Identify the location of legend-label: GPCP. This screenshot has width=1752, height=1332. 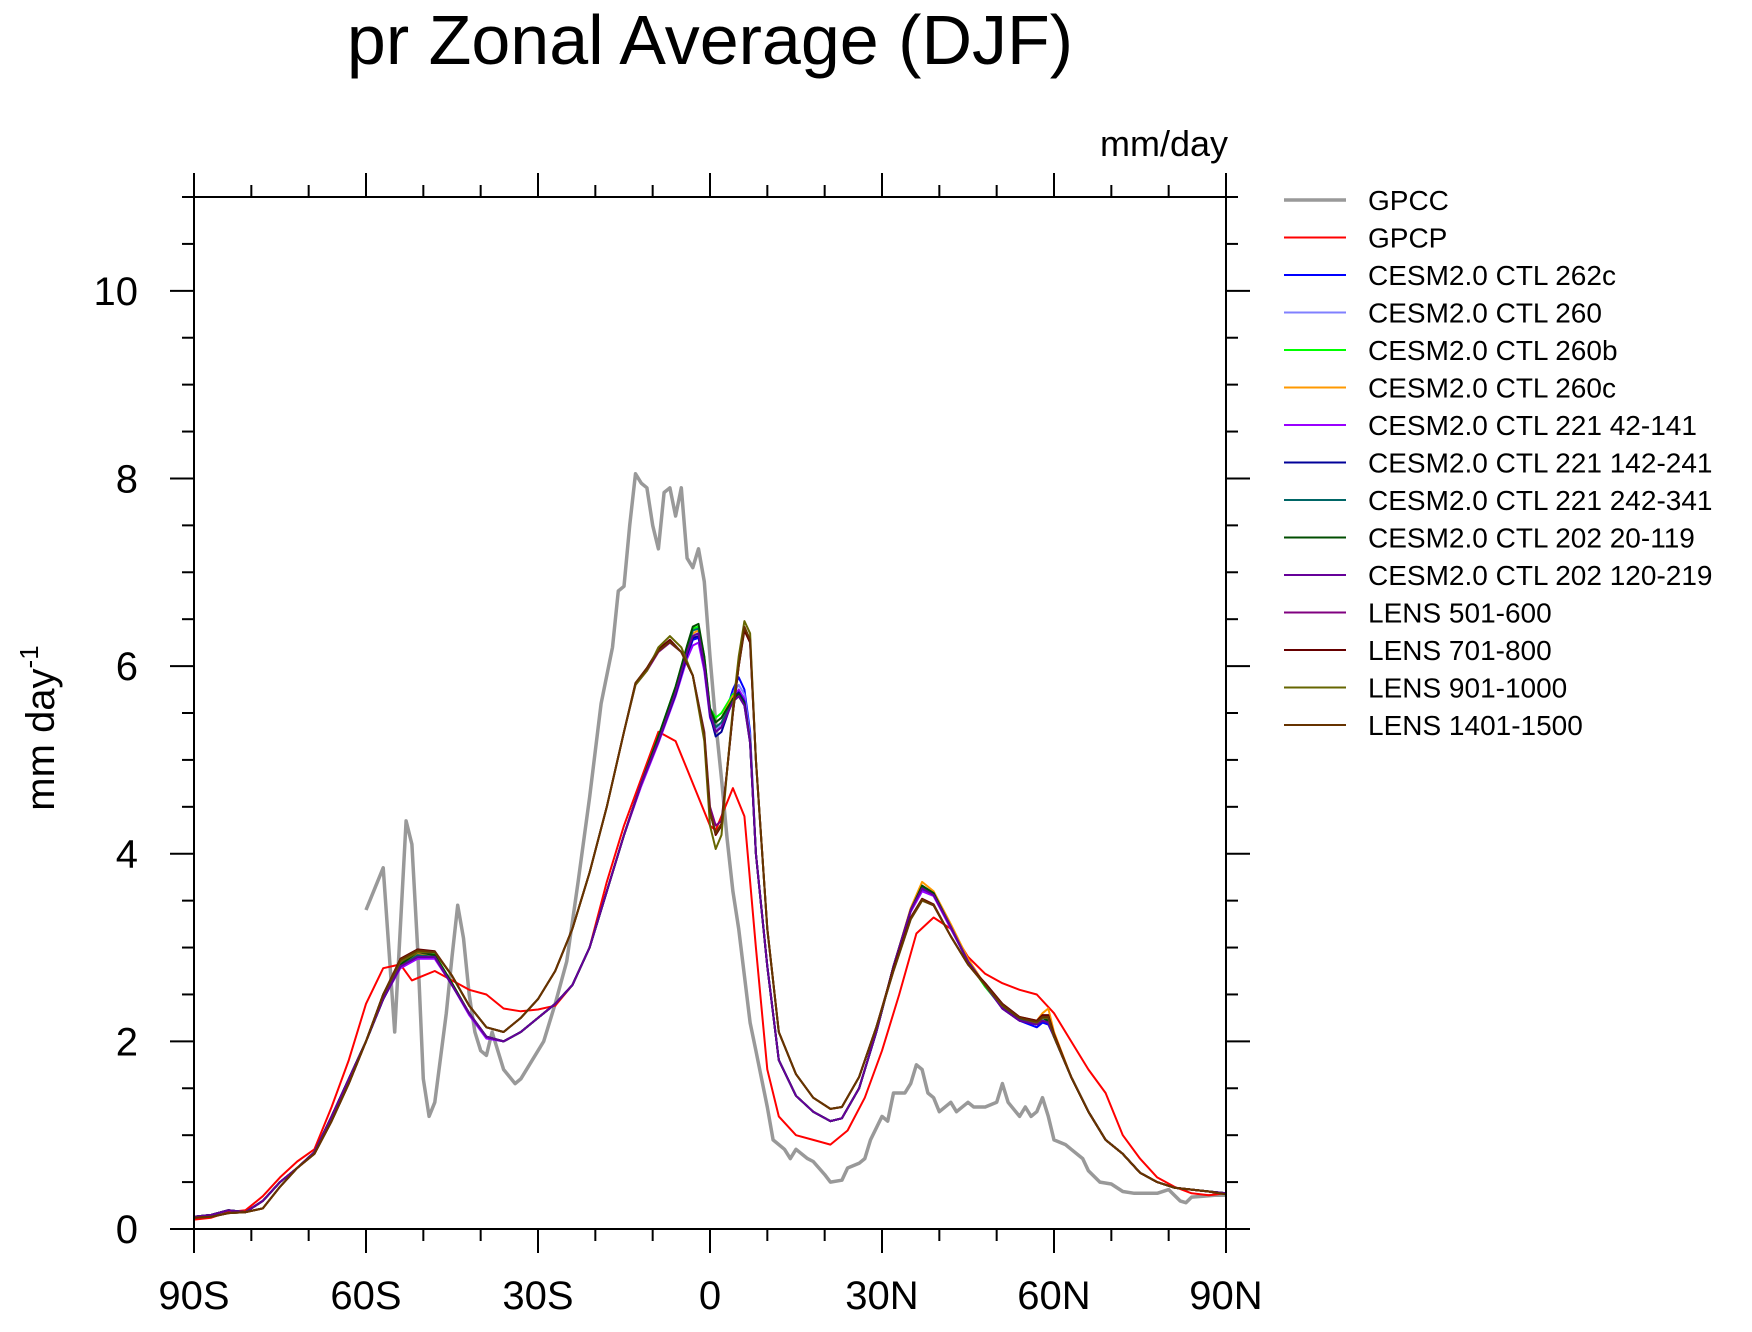
(1407, 238).